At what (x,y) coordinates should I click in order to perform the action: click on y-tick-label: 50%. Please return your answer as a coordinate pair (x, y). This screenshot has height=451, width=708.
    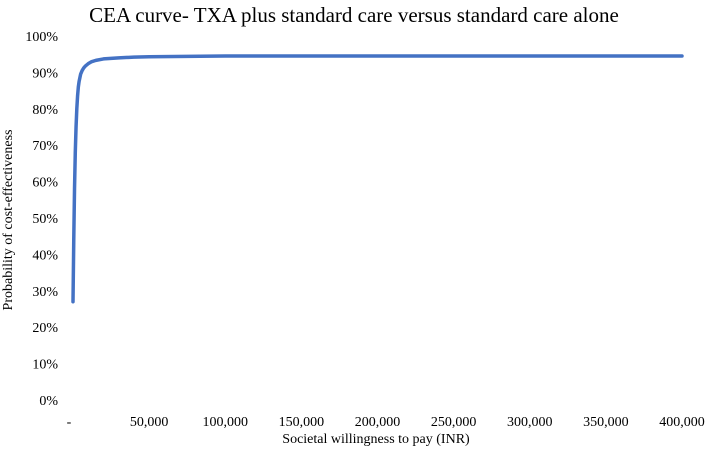
    Looking at the image, I should click on (45, 219).